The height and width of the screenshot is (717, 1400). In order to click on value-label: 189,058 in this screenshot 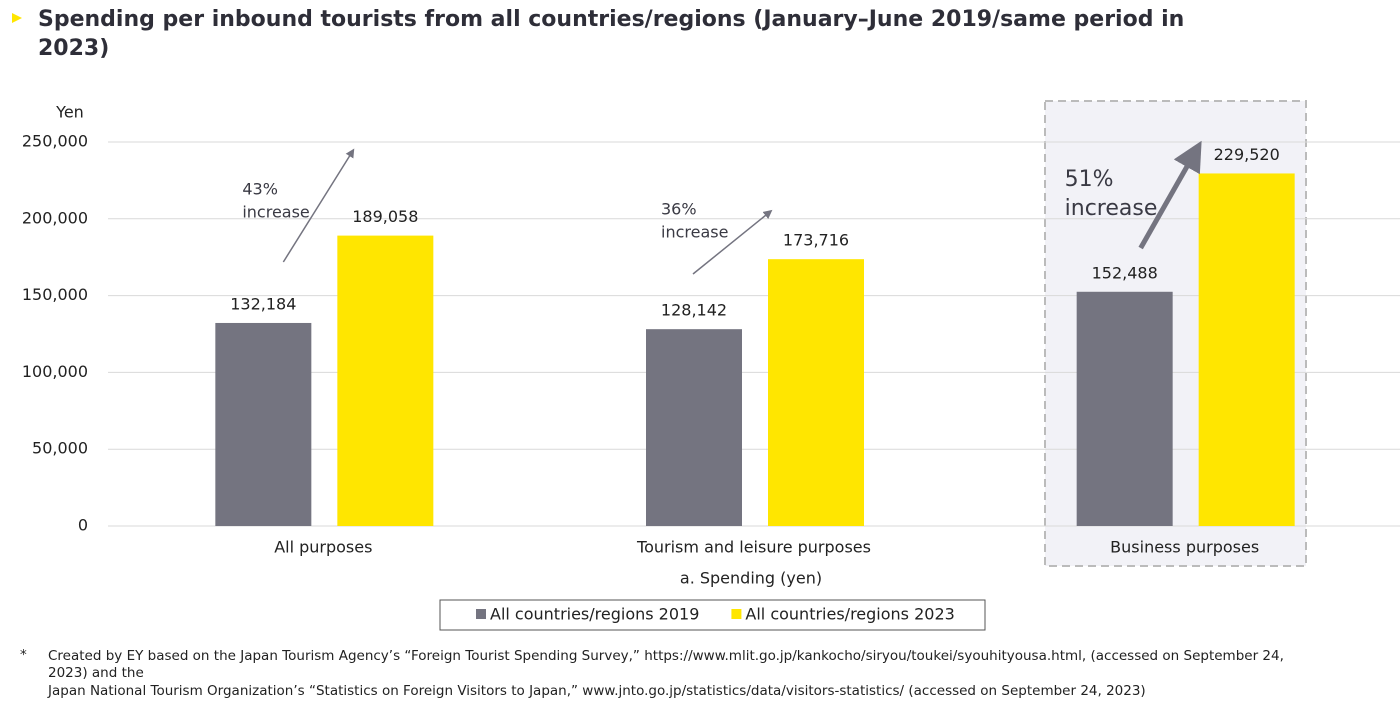, I will do `click(385, 216)`.